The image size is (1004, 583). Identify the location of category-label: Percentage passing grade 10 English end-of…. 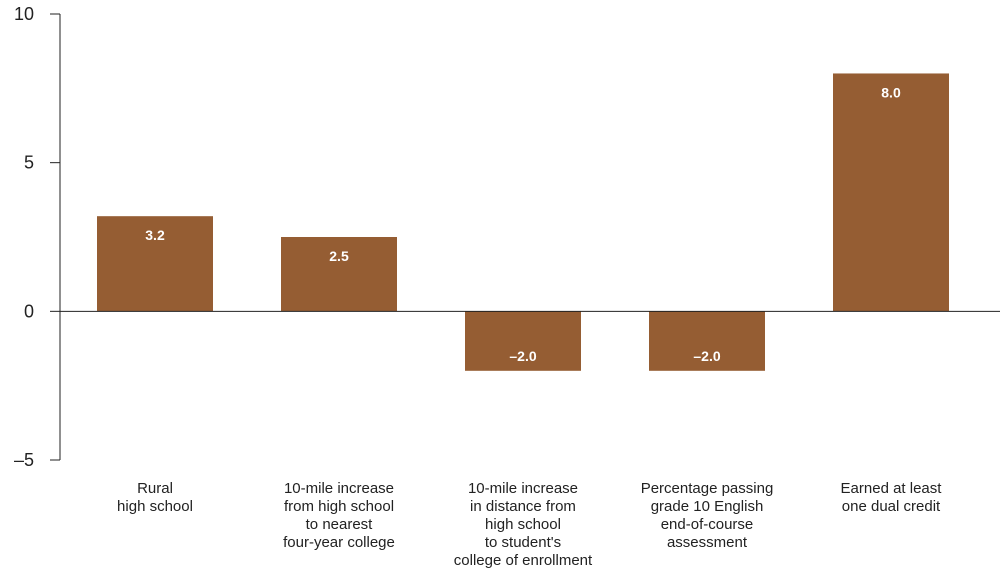
(707, 515).